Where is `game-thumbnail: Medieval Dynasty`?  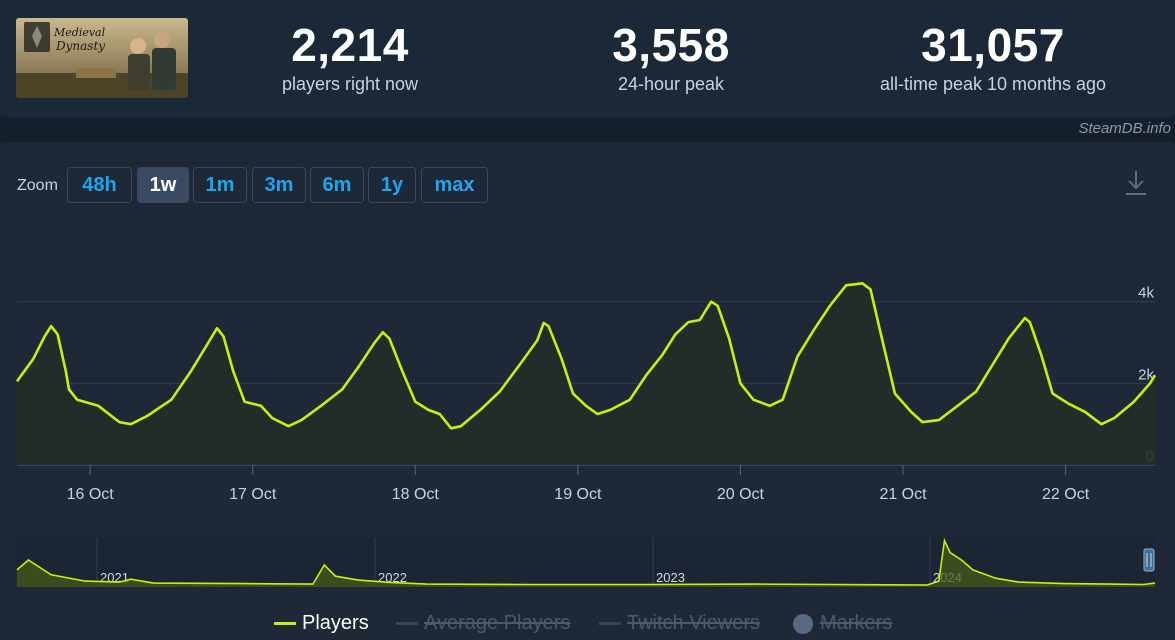 game-thumbnail: Medieval Dynasty is located at coordinates (102, 58).